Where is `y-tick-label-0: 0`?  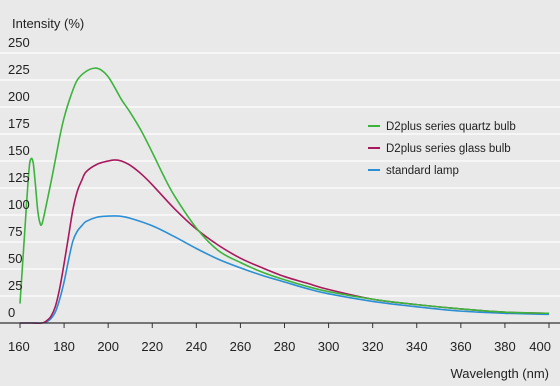 y-tick-label-0: 0 is located at coordinates (11, 312).